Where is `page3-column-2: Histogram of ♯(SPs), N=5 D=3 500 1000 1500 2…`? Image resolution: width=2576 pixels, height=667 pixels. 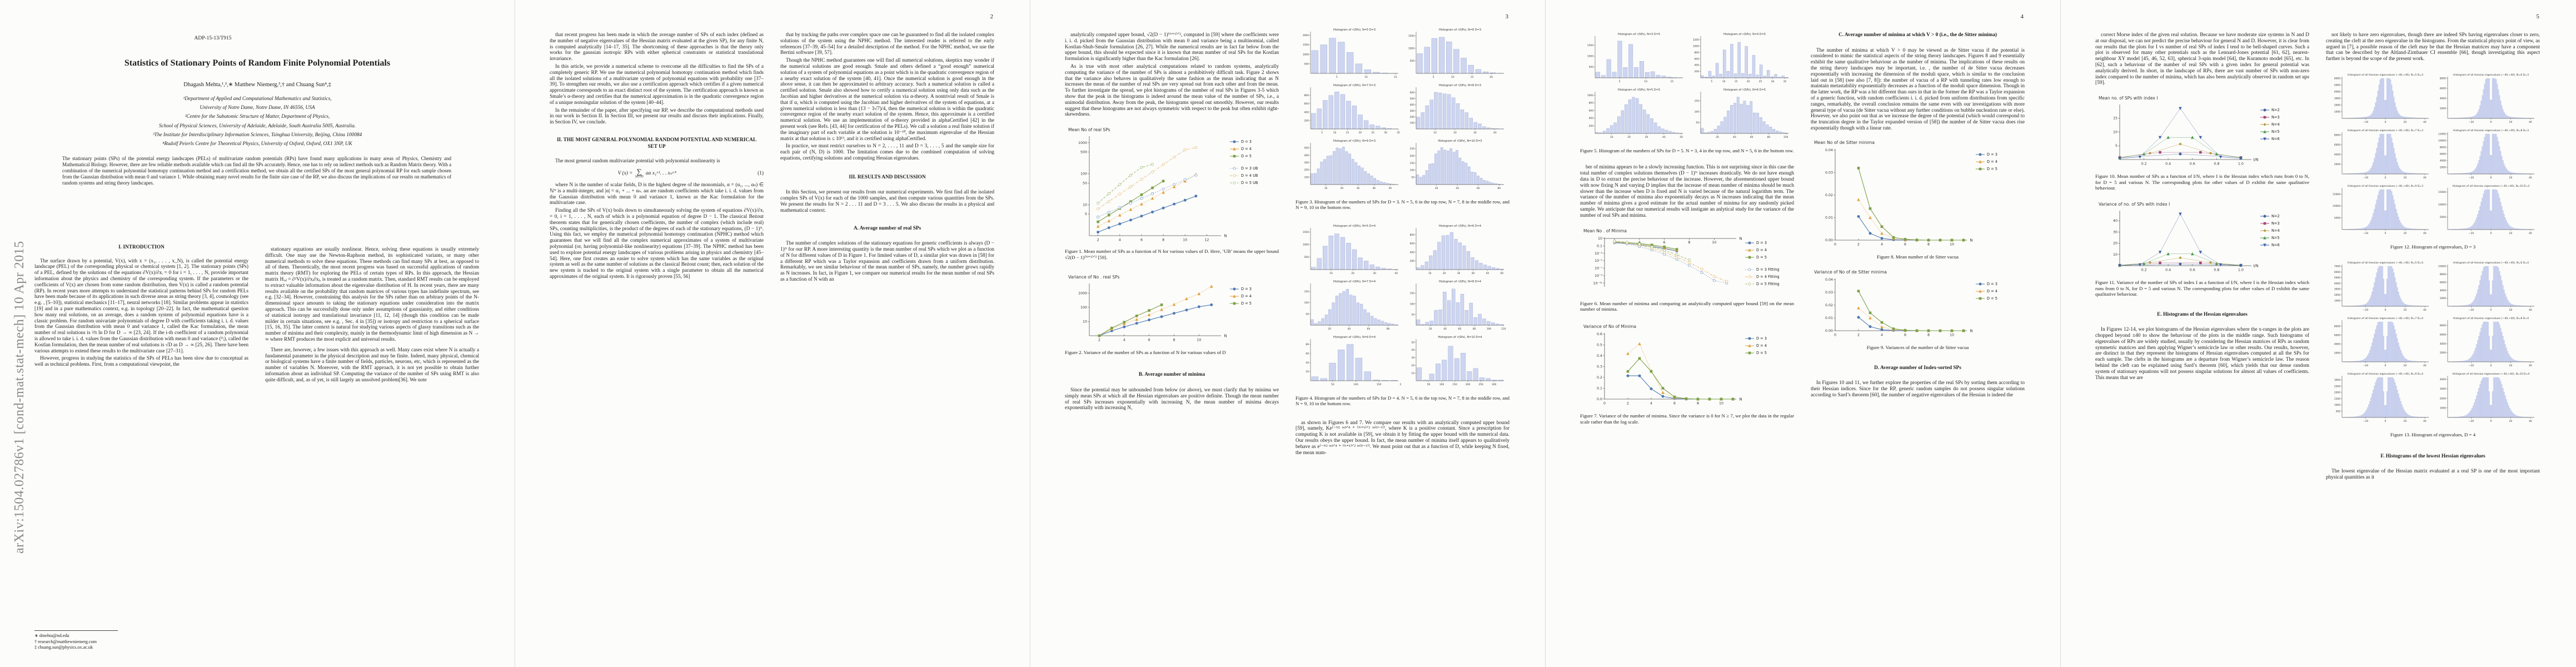 page3-column-2: Histogram of ♯(SPs), N=5 D=3 500 1000 1500 2… is located at coordinates (1402, 242).